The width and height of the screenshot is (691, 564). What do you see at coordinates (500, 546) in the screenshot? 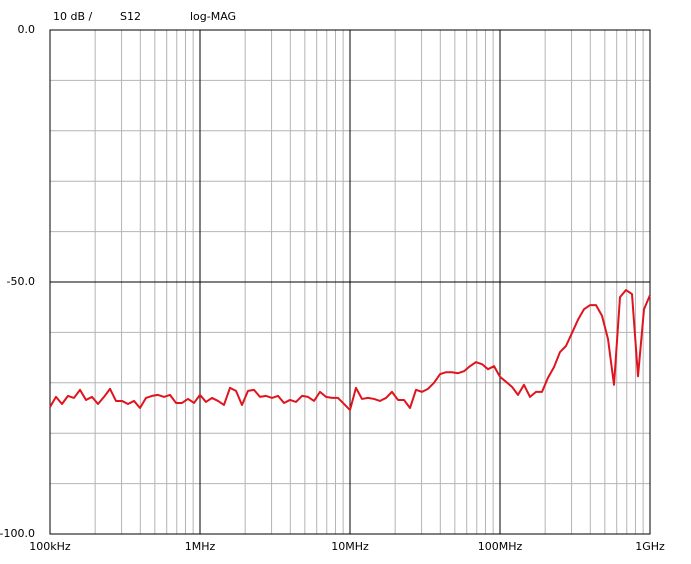
I see `x-tick-label: 100MHz` at bounding box center [500, 546].